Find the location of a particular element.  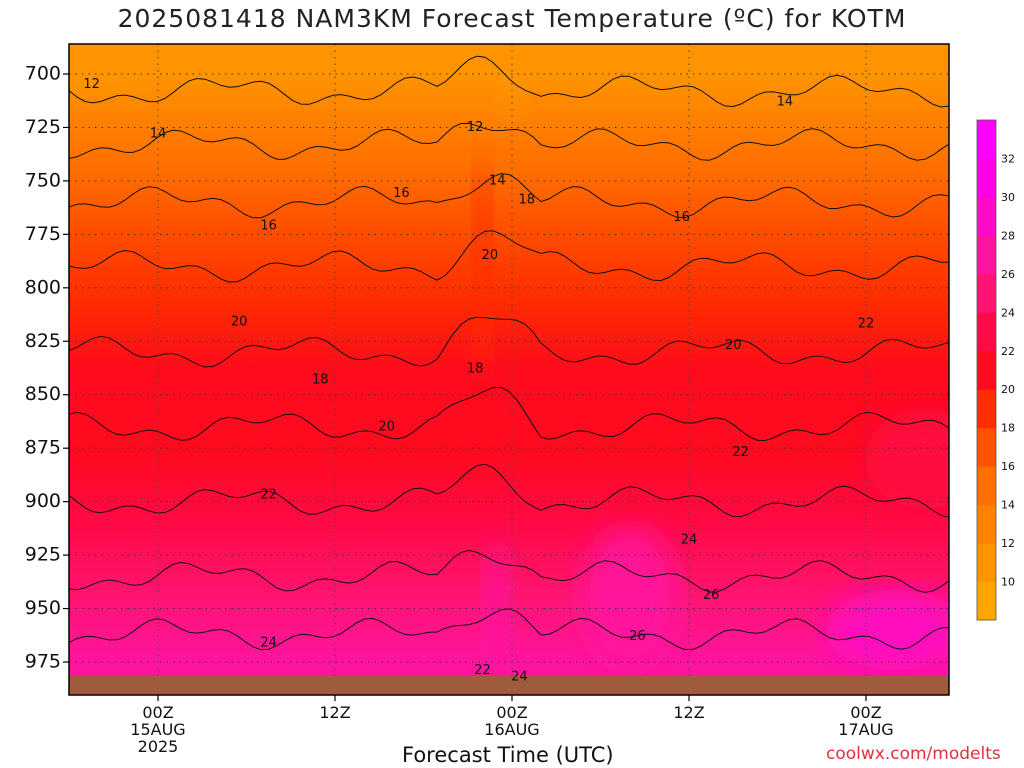

colorbar-label: 12 is located at coordinates (1008, 543).